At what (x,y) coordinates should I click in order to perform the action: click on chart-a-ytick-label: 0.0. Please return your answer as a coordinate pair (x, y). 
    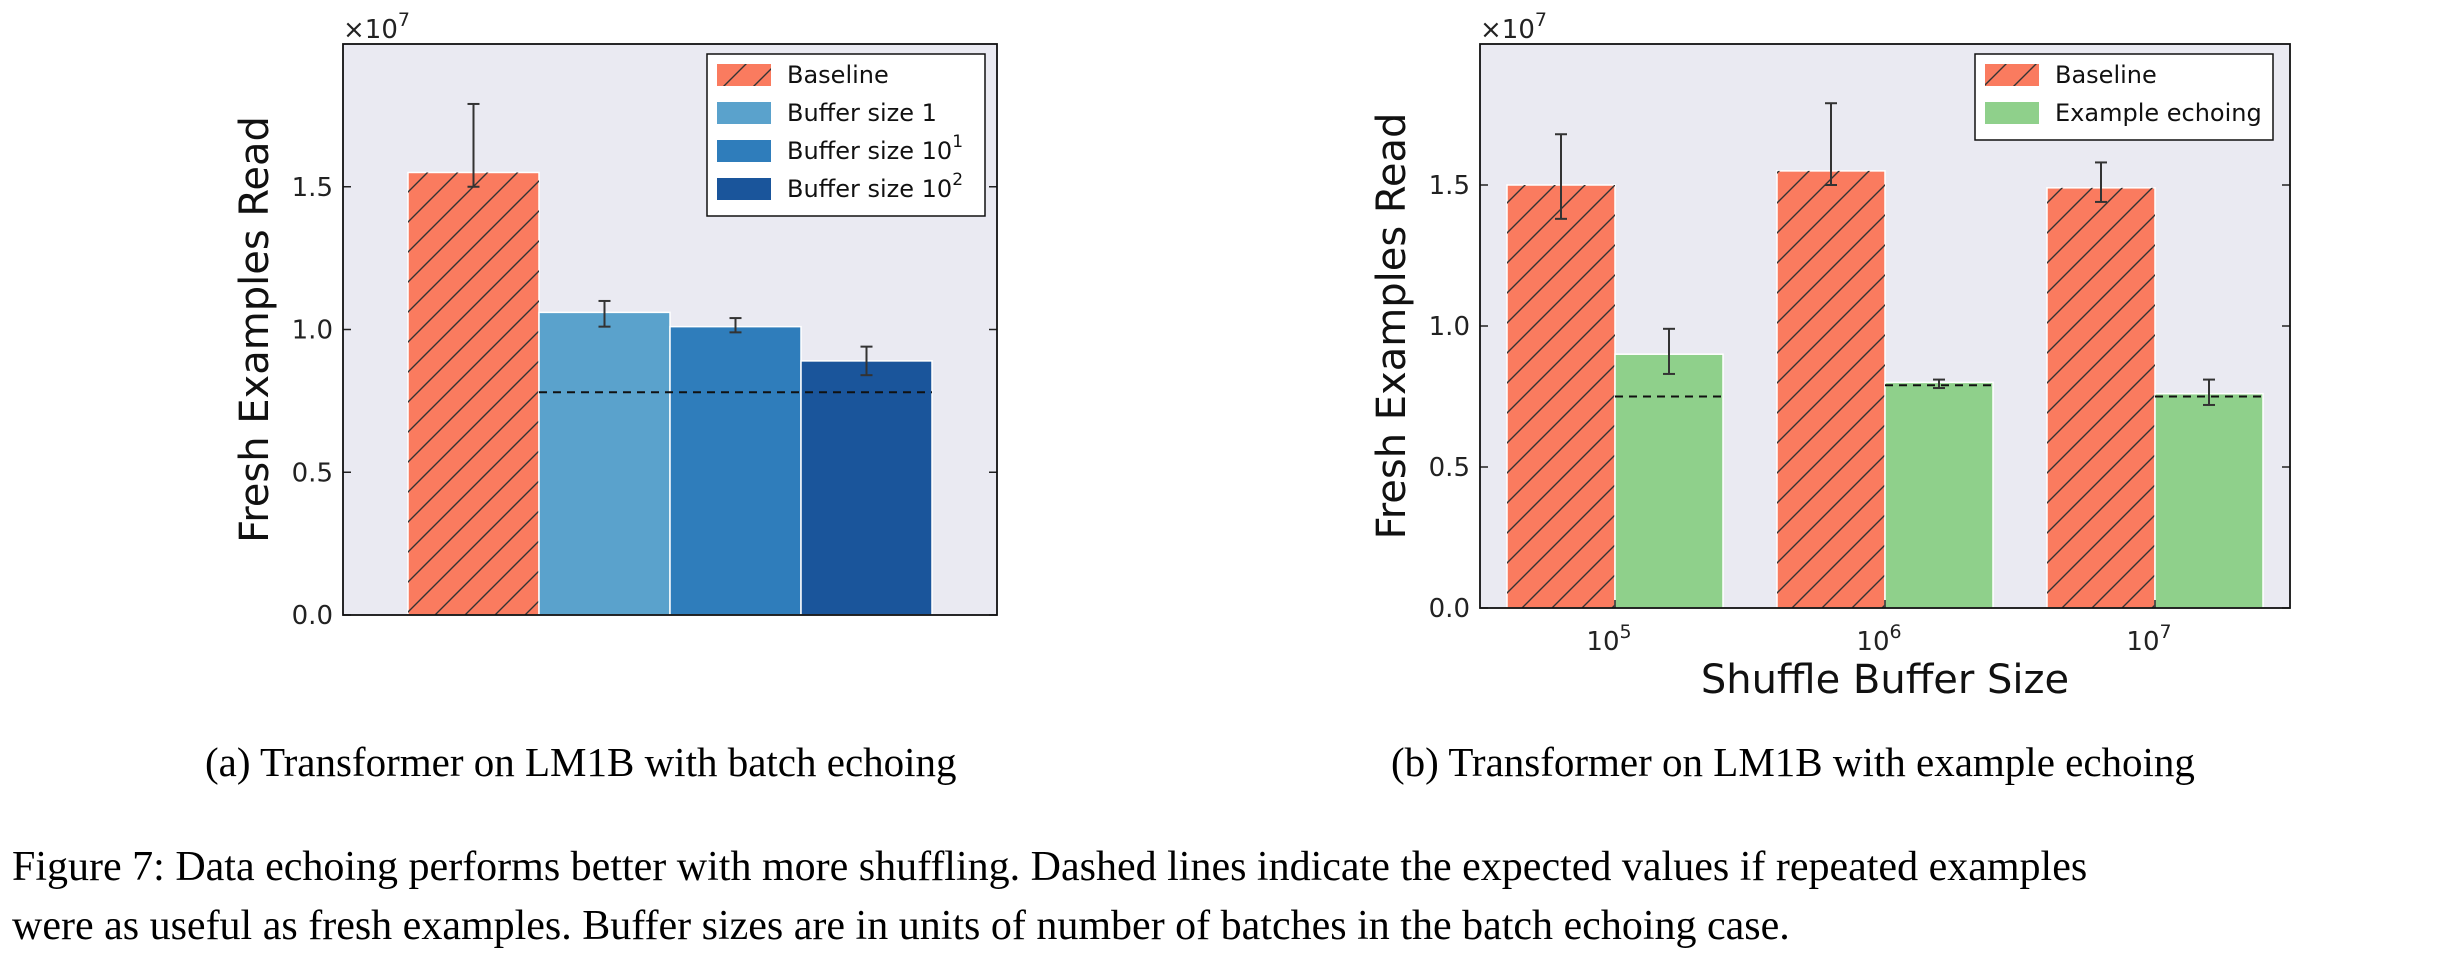
    Looking at the image, I should click on (312, 616).